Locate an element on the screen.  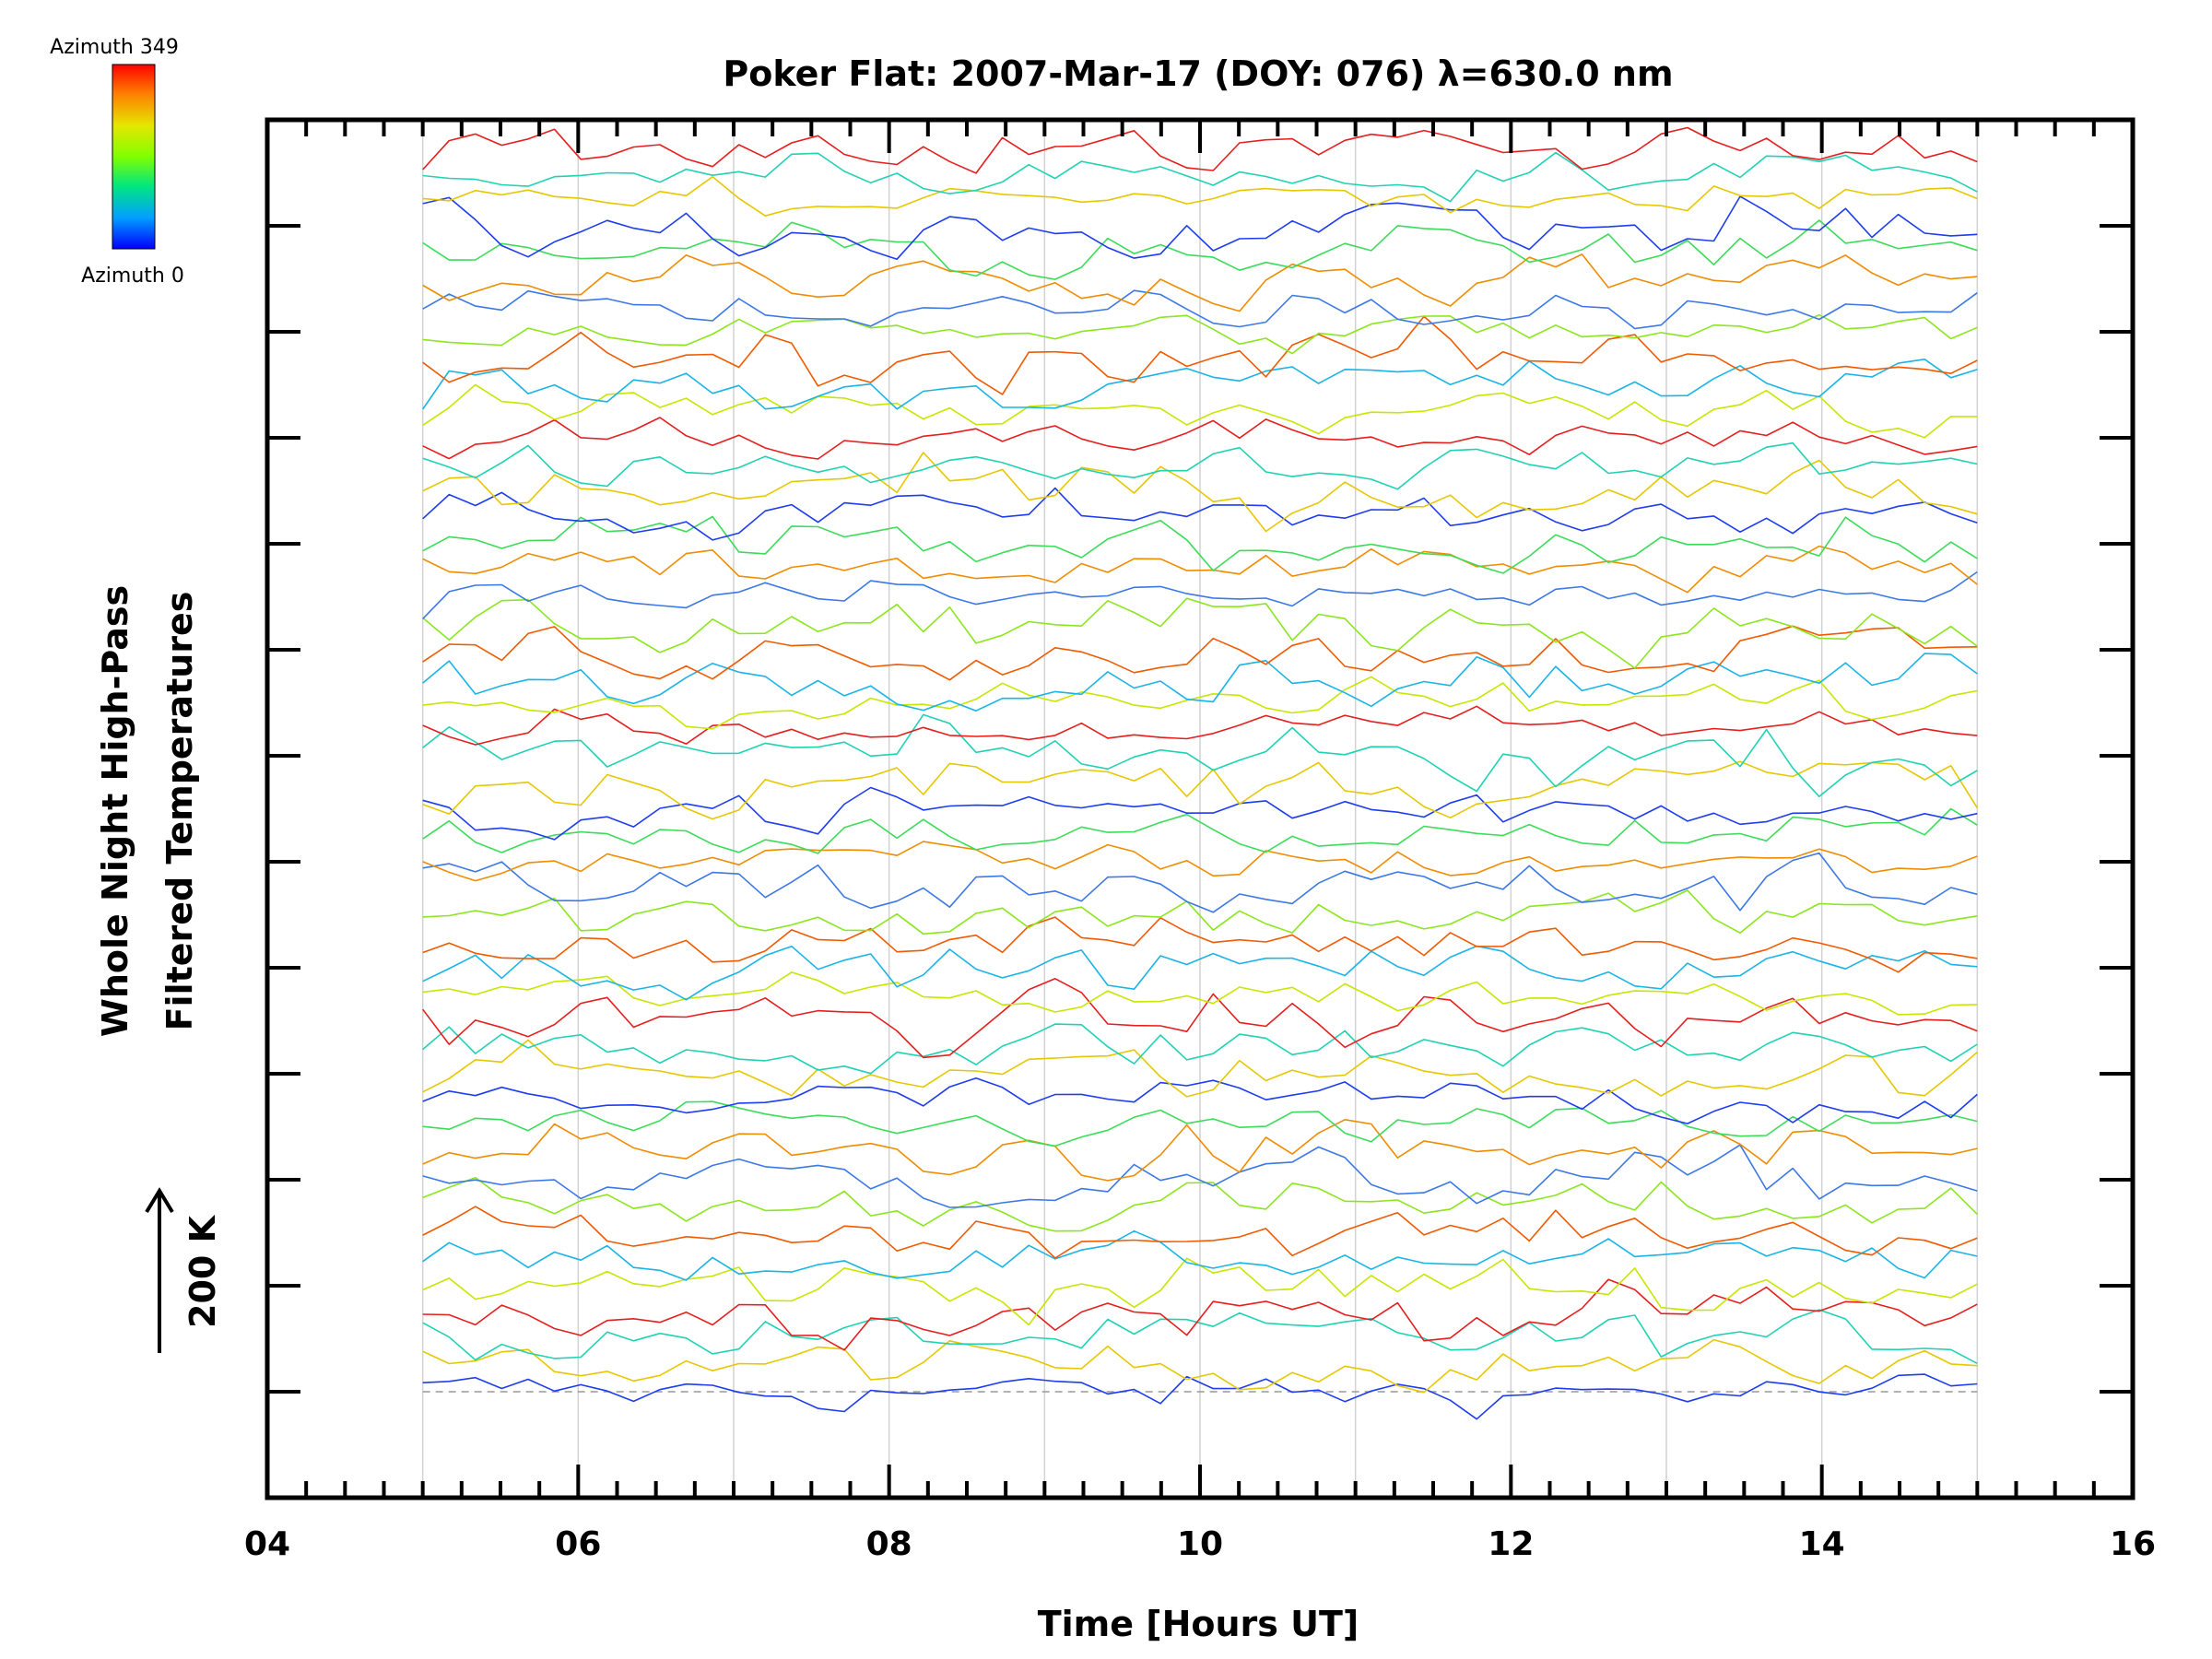
x-tick-label: 14 is located at coordinates (1822, 1544).